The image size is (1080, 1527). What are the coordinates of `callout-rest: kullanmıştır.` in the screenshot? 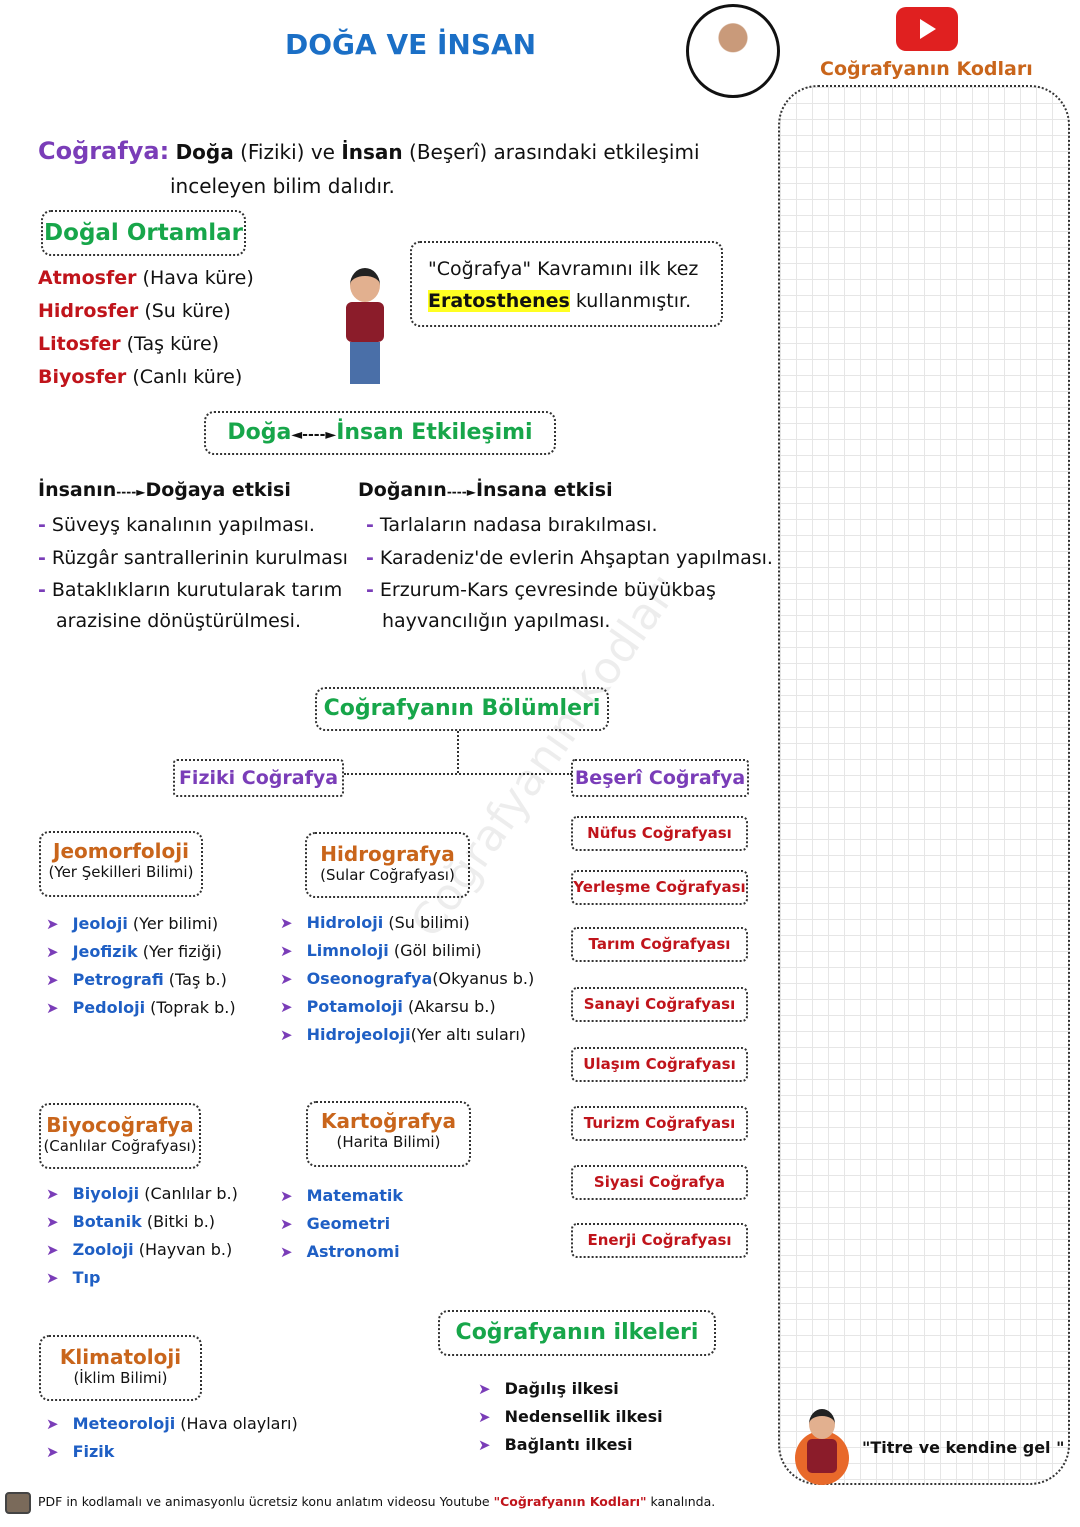 It's located at (633, 301).